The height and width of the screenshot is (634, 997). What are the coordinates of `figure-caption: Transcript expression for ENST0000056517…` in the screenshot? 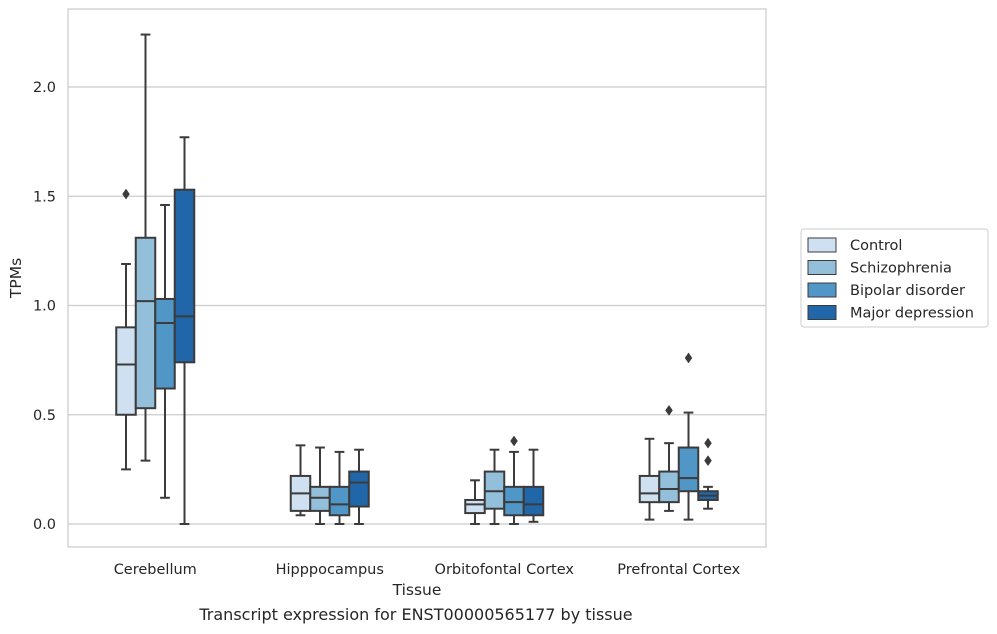 It's located at (416, 614).